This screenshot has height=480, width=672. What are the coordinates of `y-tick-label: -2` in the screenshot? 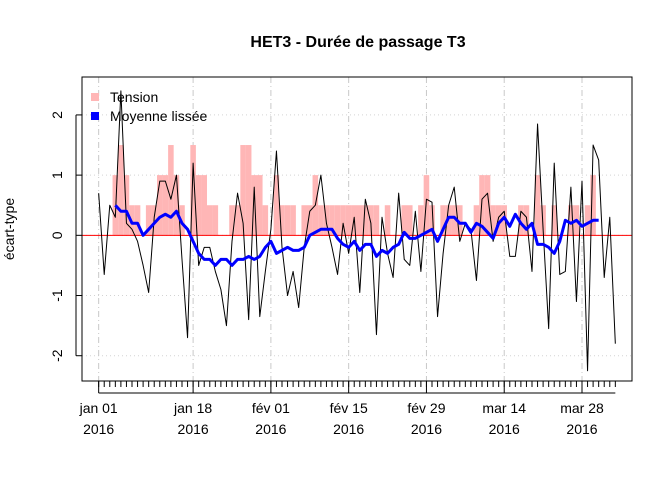 It's located at (57, 355).